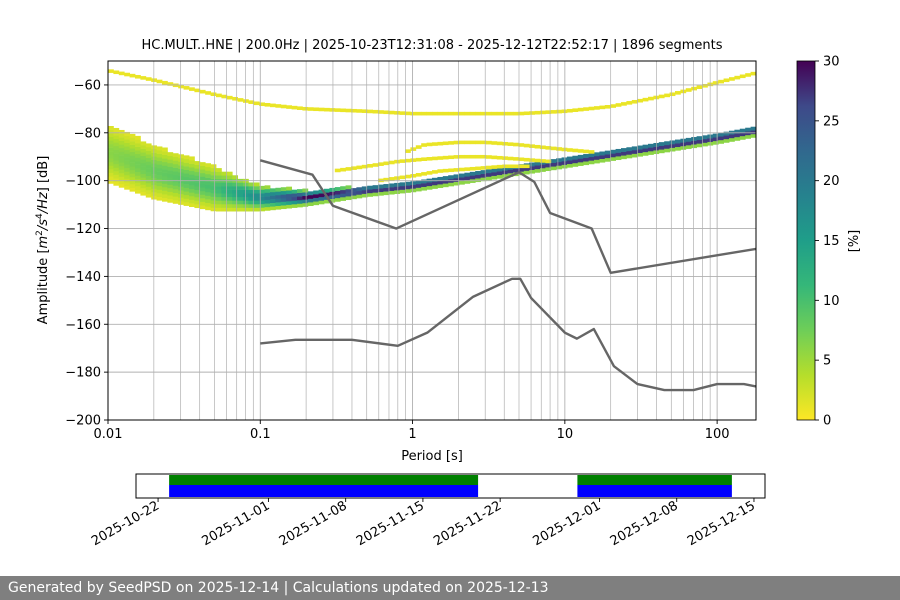 The image size is (900, 600). I want to click on x-tick-label: 0.1, so click(260, 434).